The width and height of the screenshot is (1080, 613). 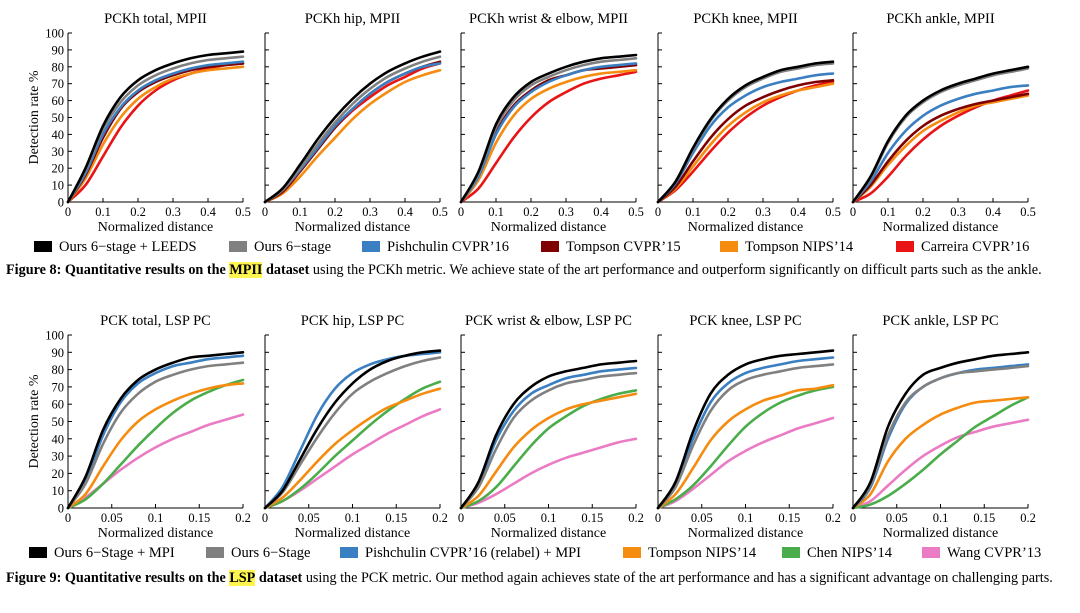 I want to click on panel-title: PCKh ankle, MPII, so click(x=940, y=19).